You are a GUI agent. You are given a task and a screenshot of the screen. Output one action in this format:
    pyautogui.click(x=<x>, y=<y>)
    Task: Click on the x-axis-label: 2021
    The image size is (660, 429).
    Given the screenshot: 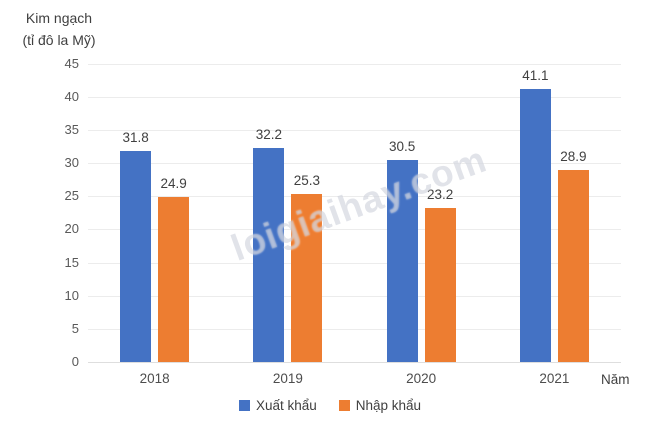 What is the action you would take?
    pyautogui.click(x=554, y=378)
    